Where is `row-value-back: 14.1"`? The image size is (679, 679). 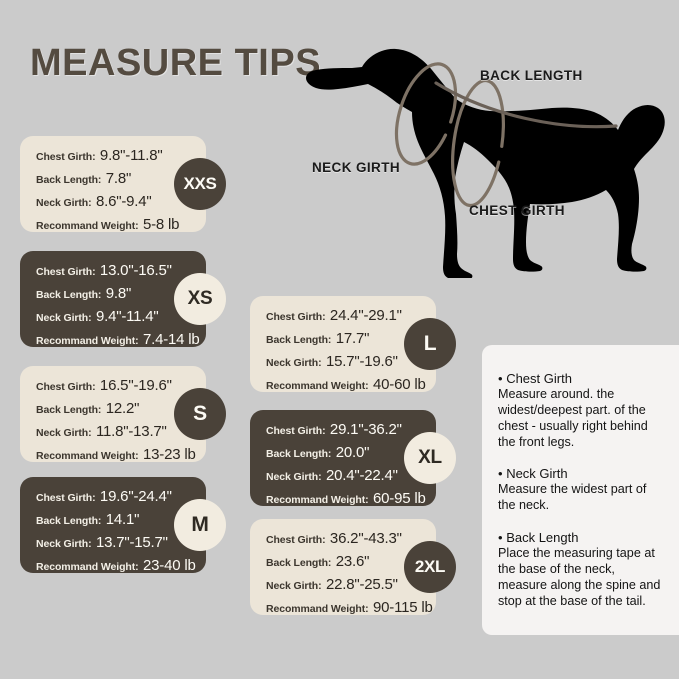 row-value-back: 14.1" is located at coordinates (122, 519).